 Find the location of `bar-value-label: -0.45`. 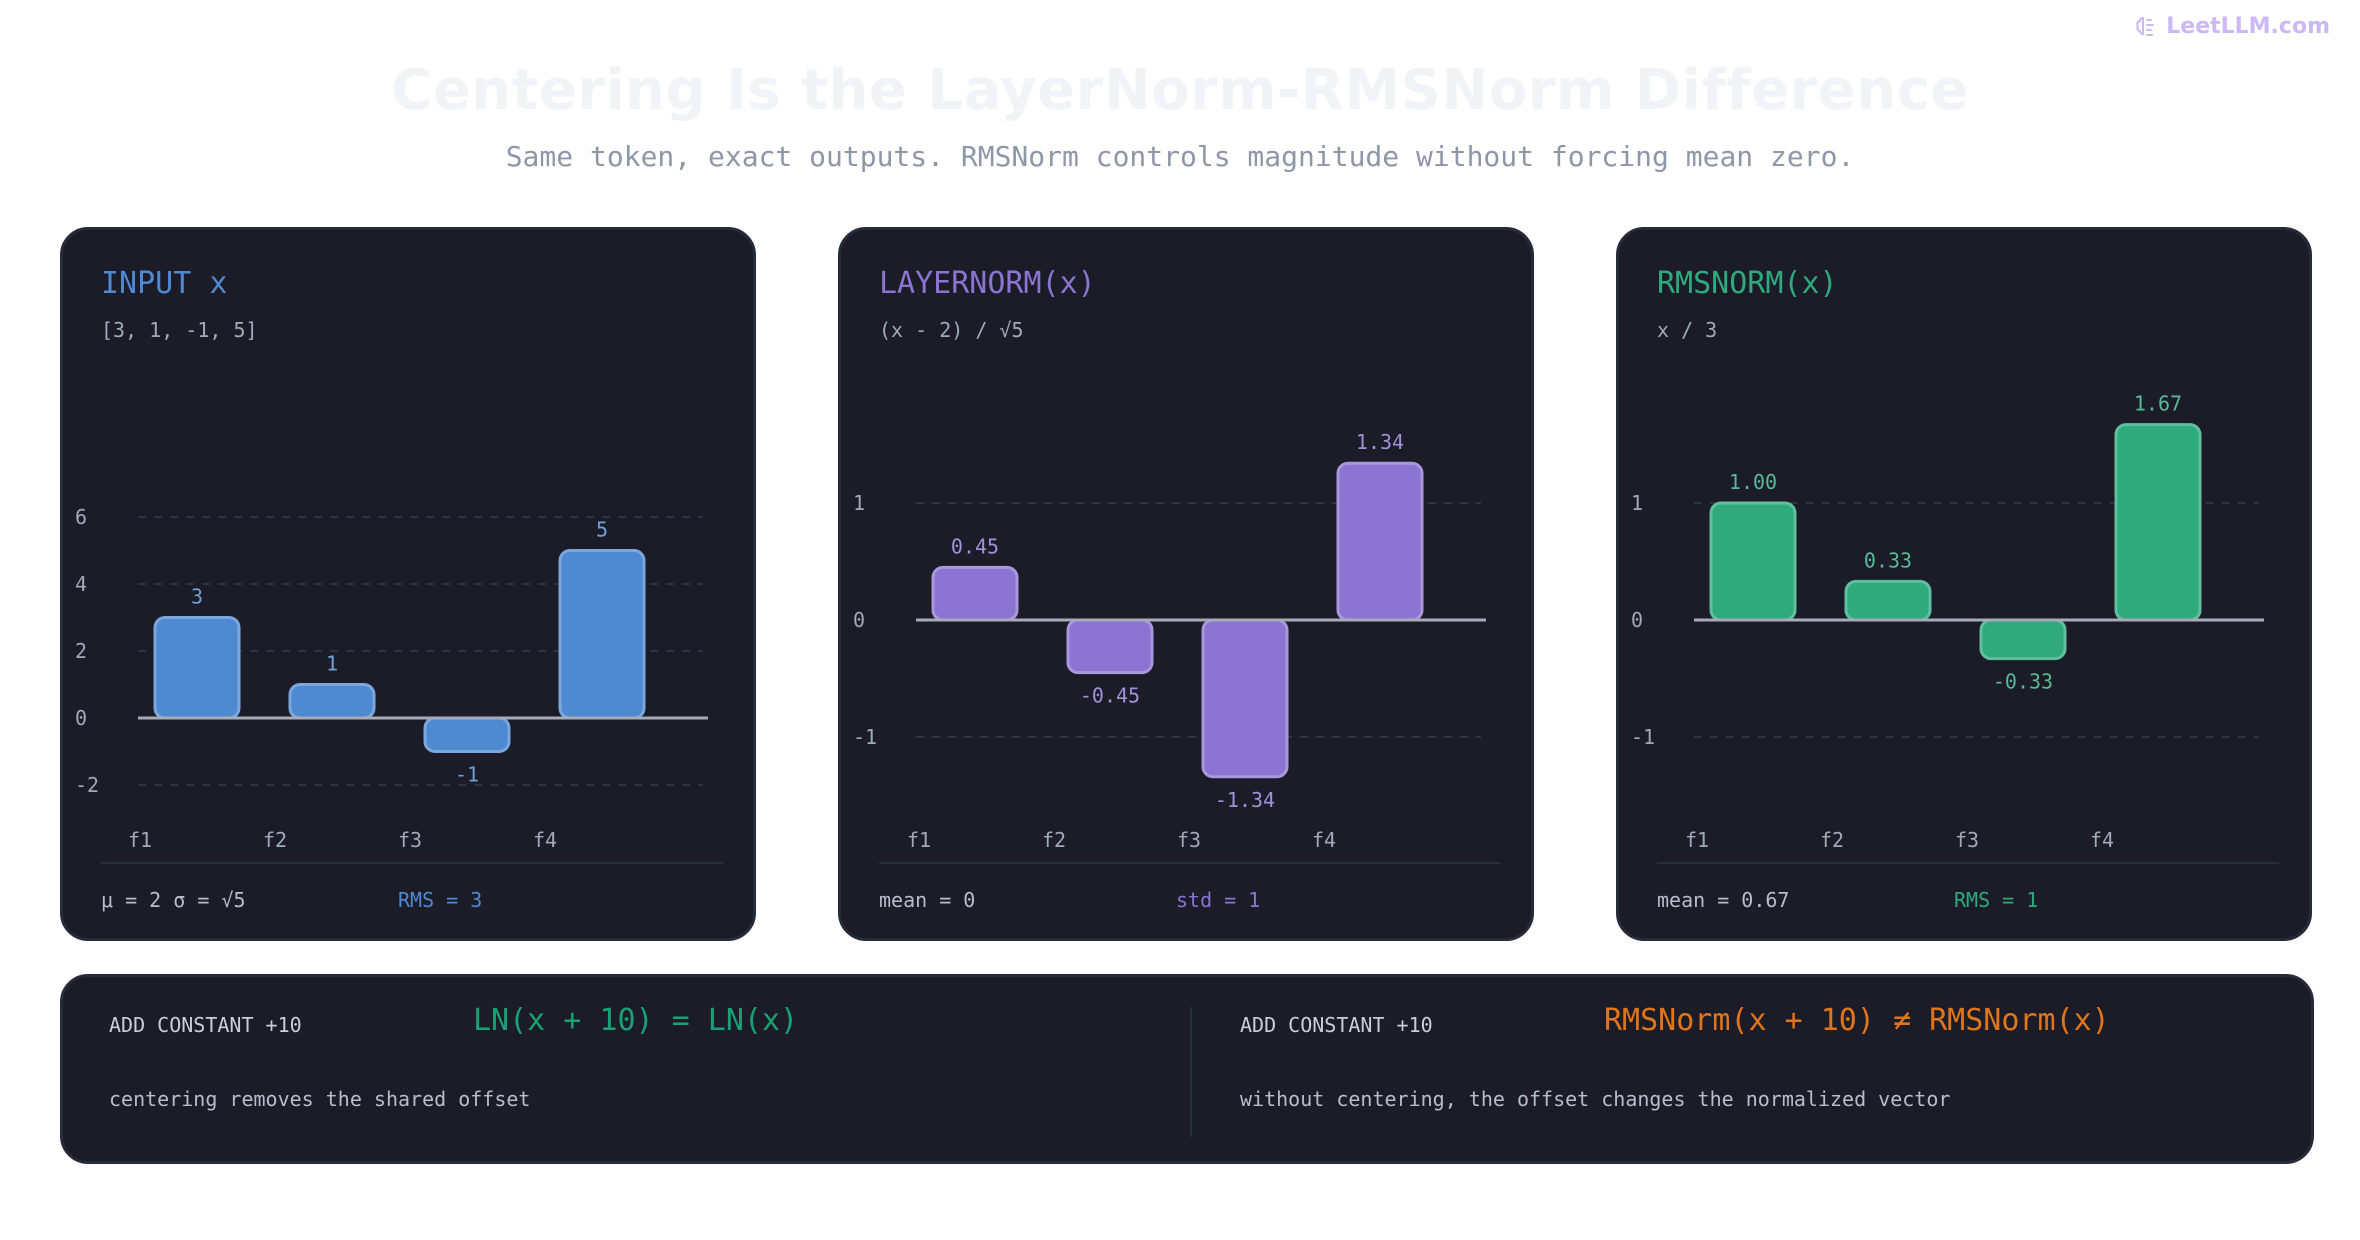

bar-value-label: -0.45 is located at coordinates (1110, 696).